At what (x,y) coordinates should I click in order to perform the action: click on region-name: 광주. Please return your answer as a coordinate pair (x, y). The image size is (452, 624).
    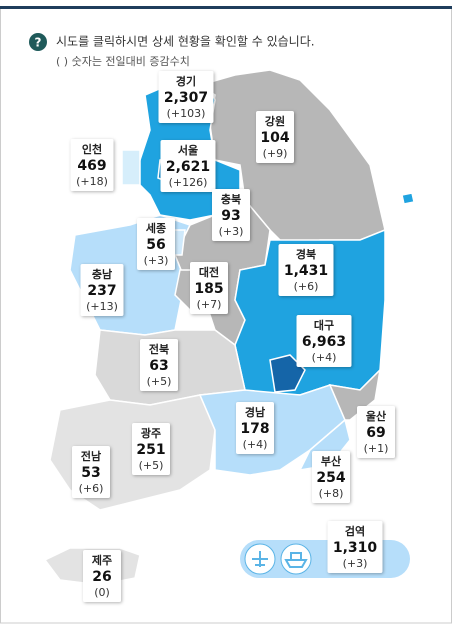
    Looking at the image, I should click on (151, 433).